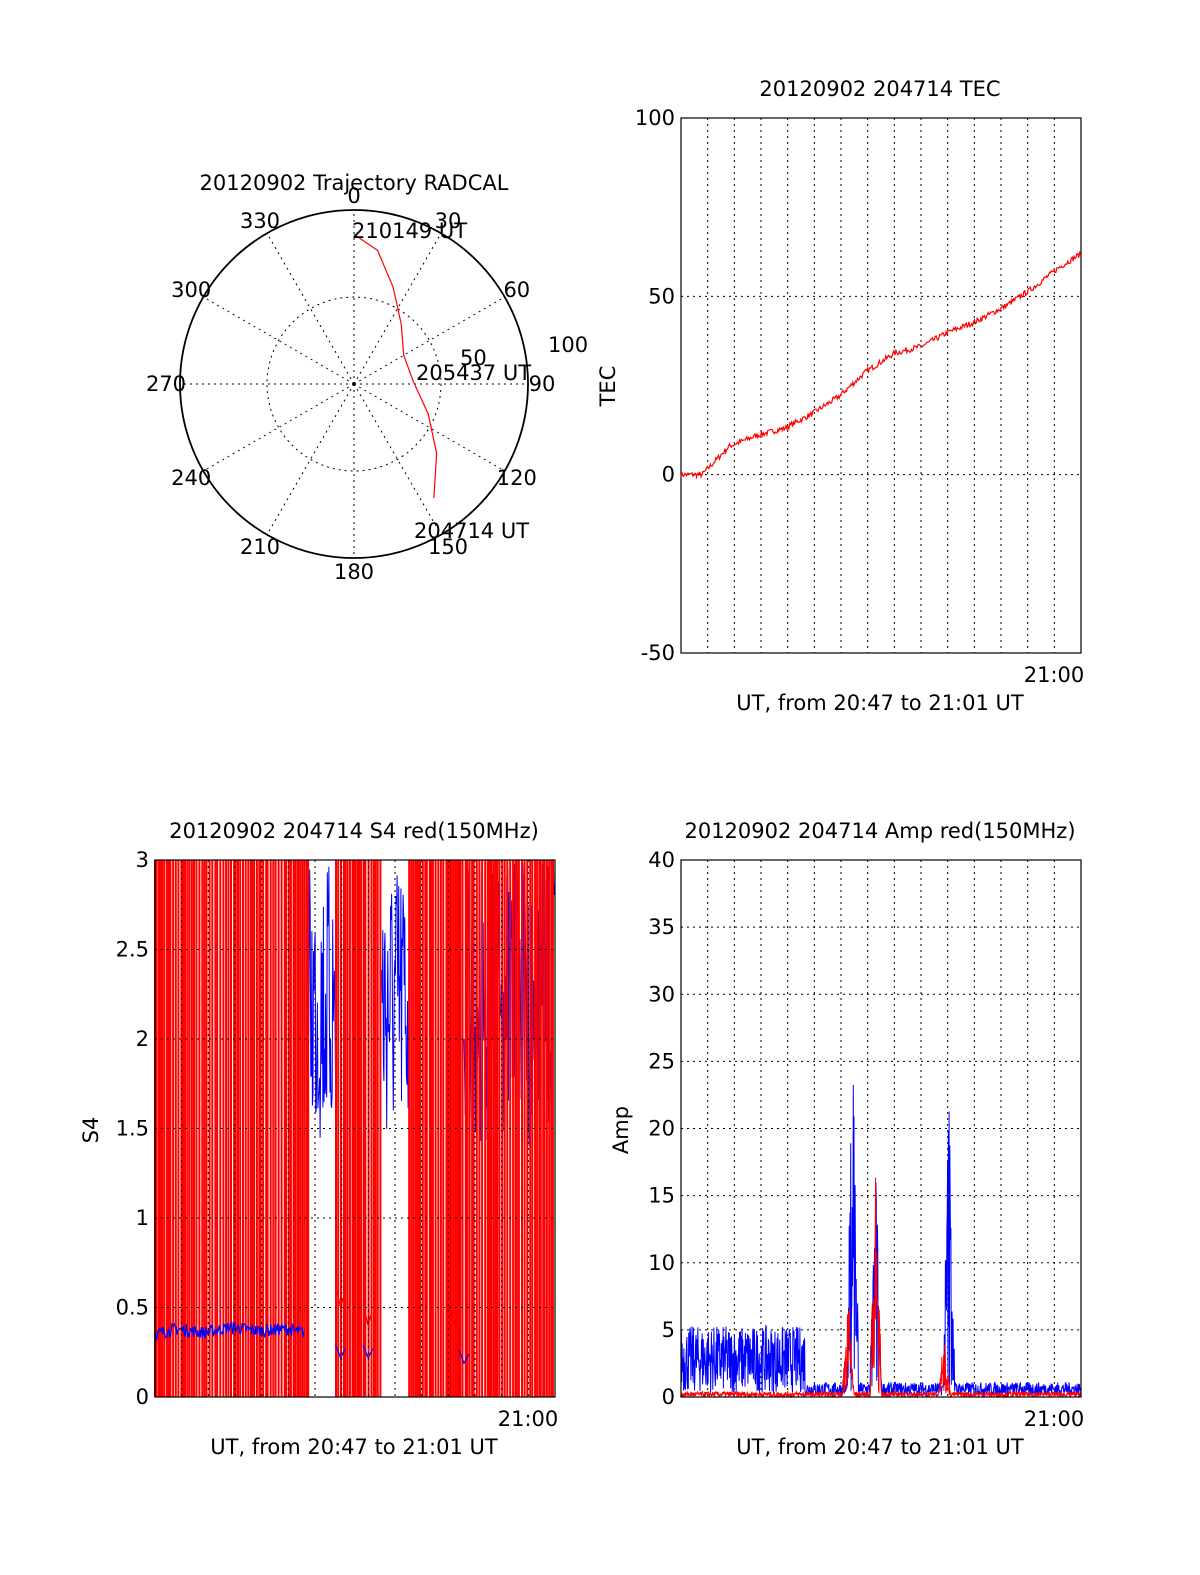 The width and height of the screenshot is (1200, 1575). I want to click on trajectory-annotation-mid: 205437 UT, so click(473, 373).